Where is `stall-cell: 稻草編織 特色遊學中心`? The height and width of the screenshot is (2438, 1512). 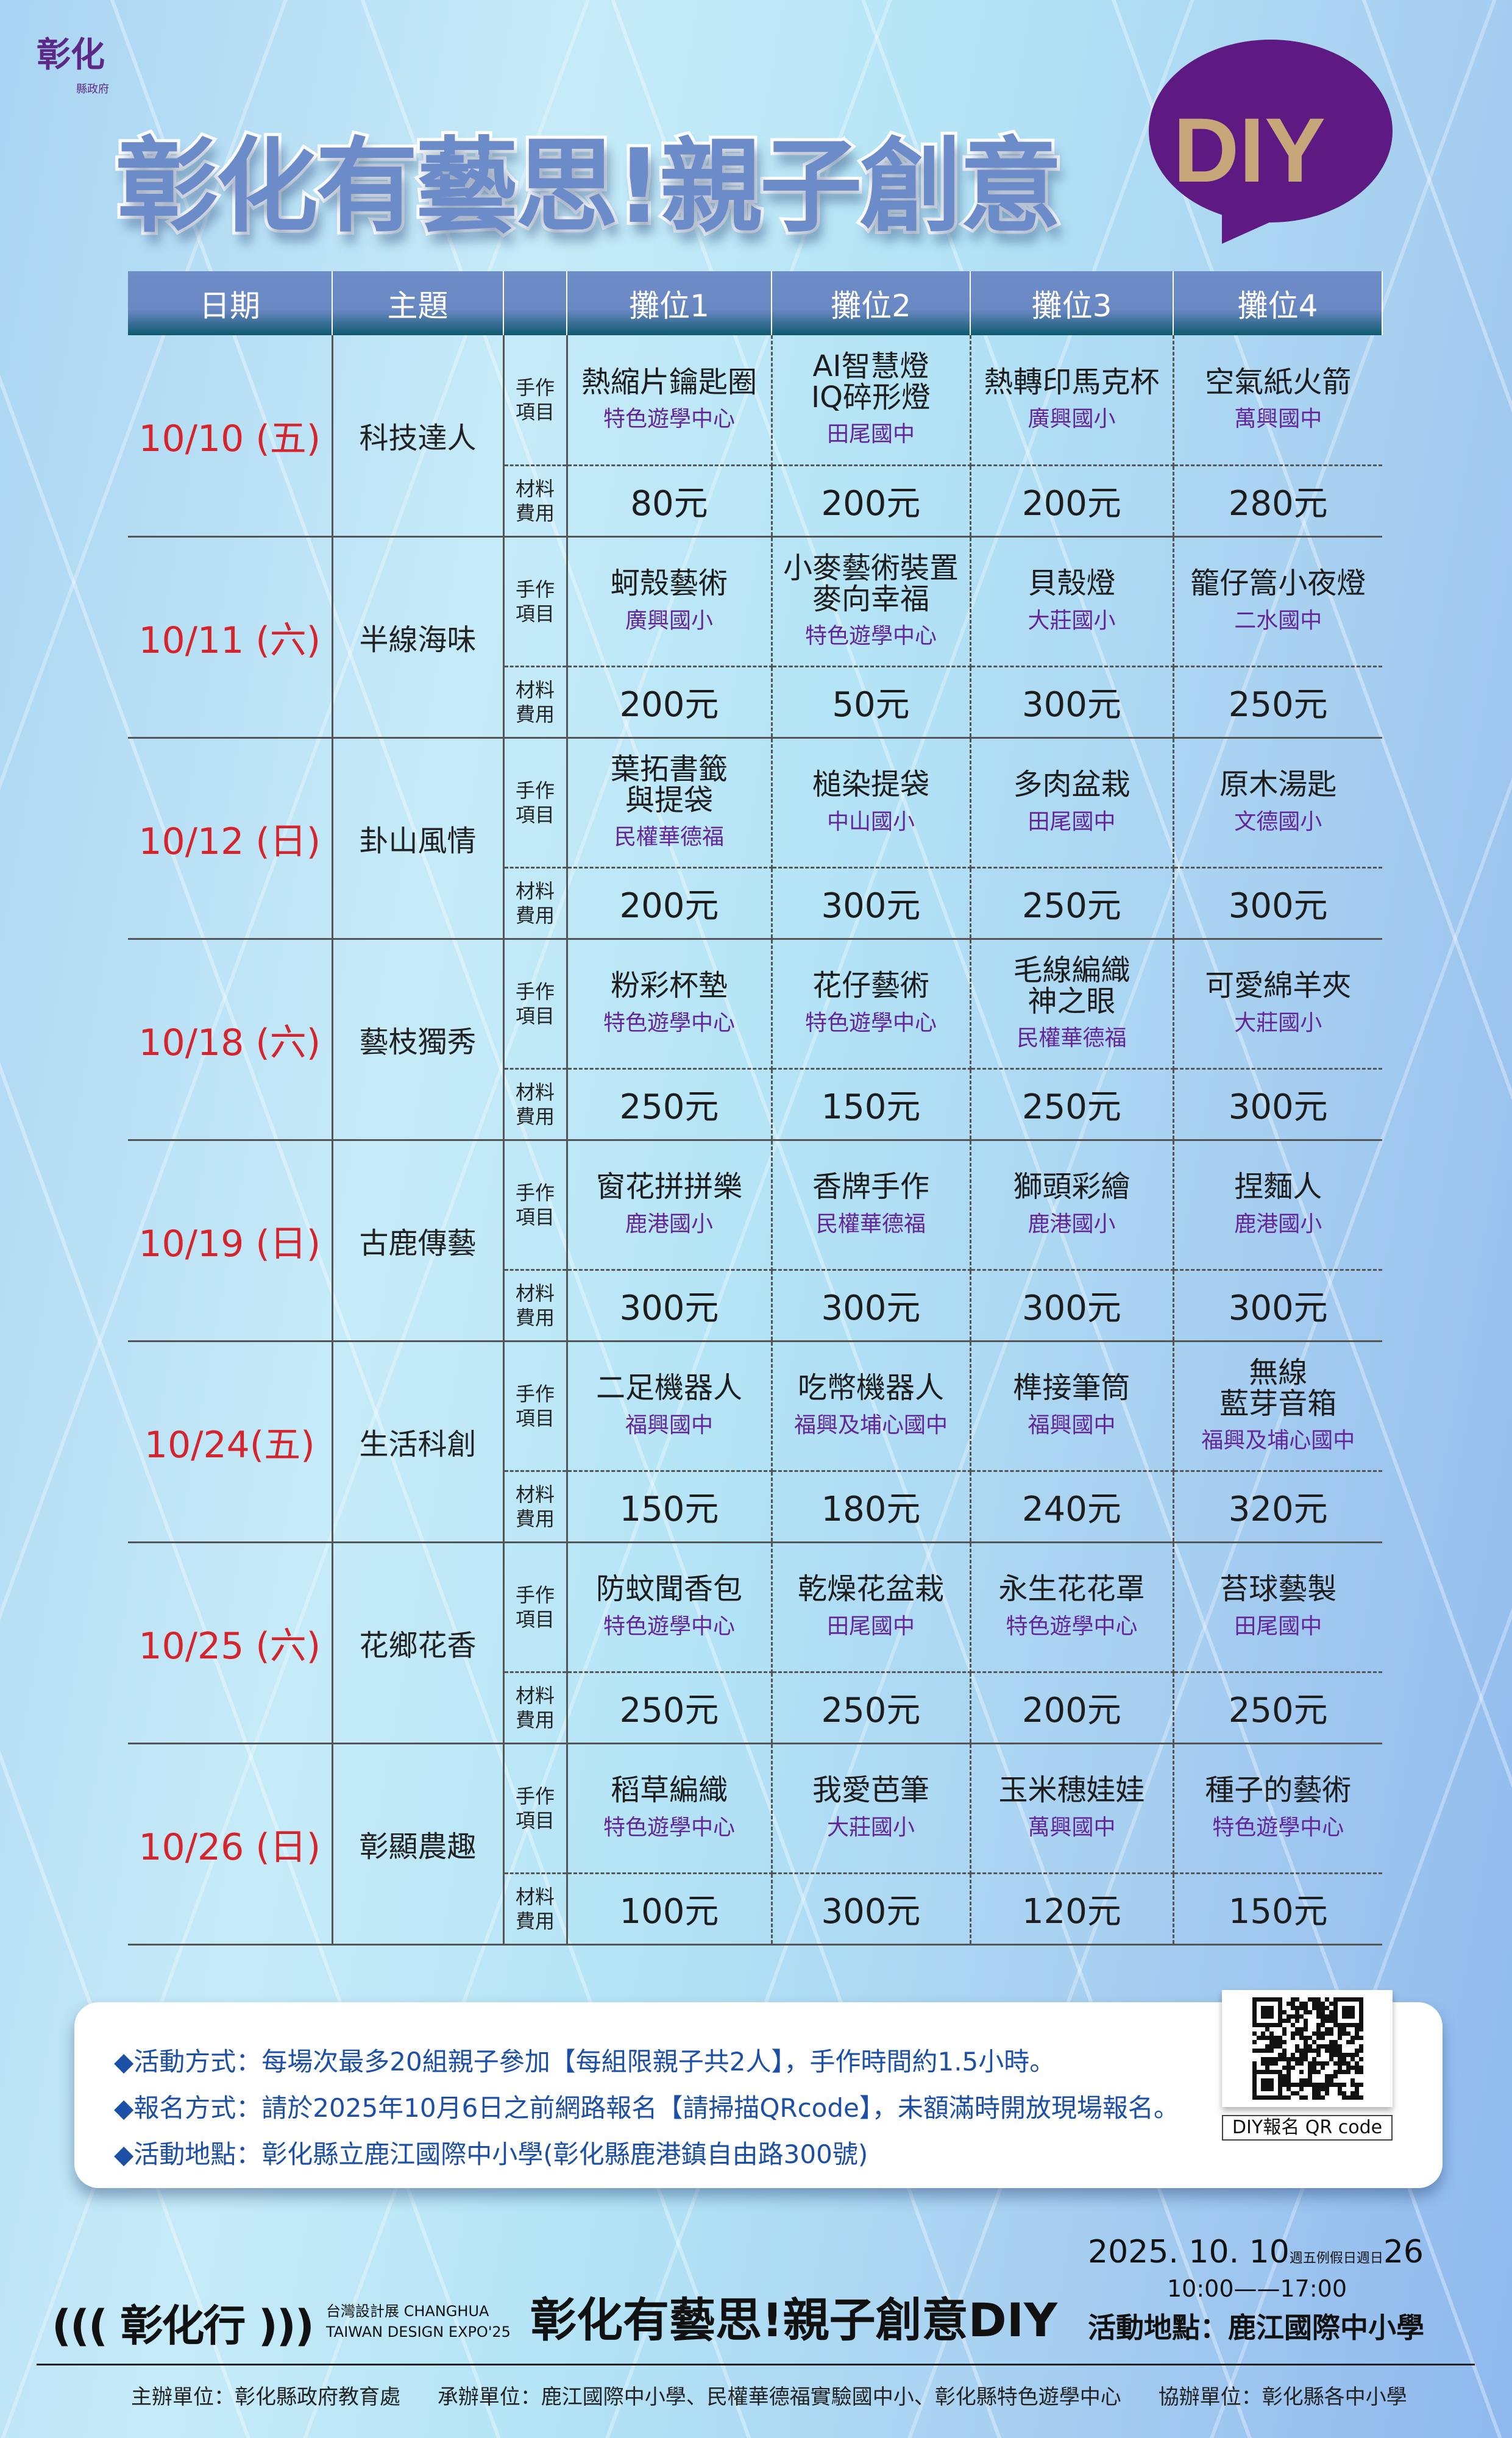 stall-cell: 稻草編織 特色遊學中心 is located at coordinates (670, 1808).